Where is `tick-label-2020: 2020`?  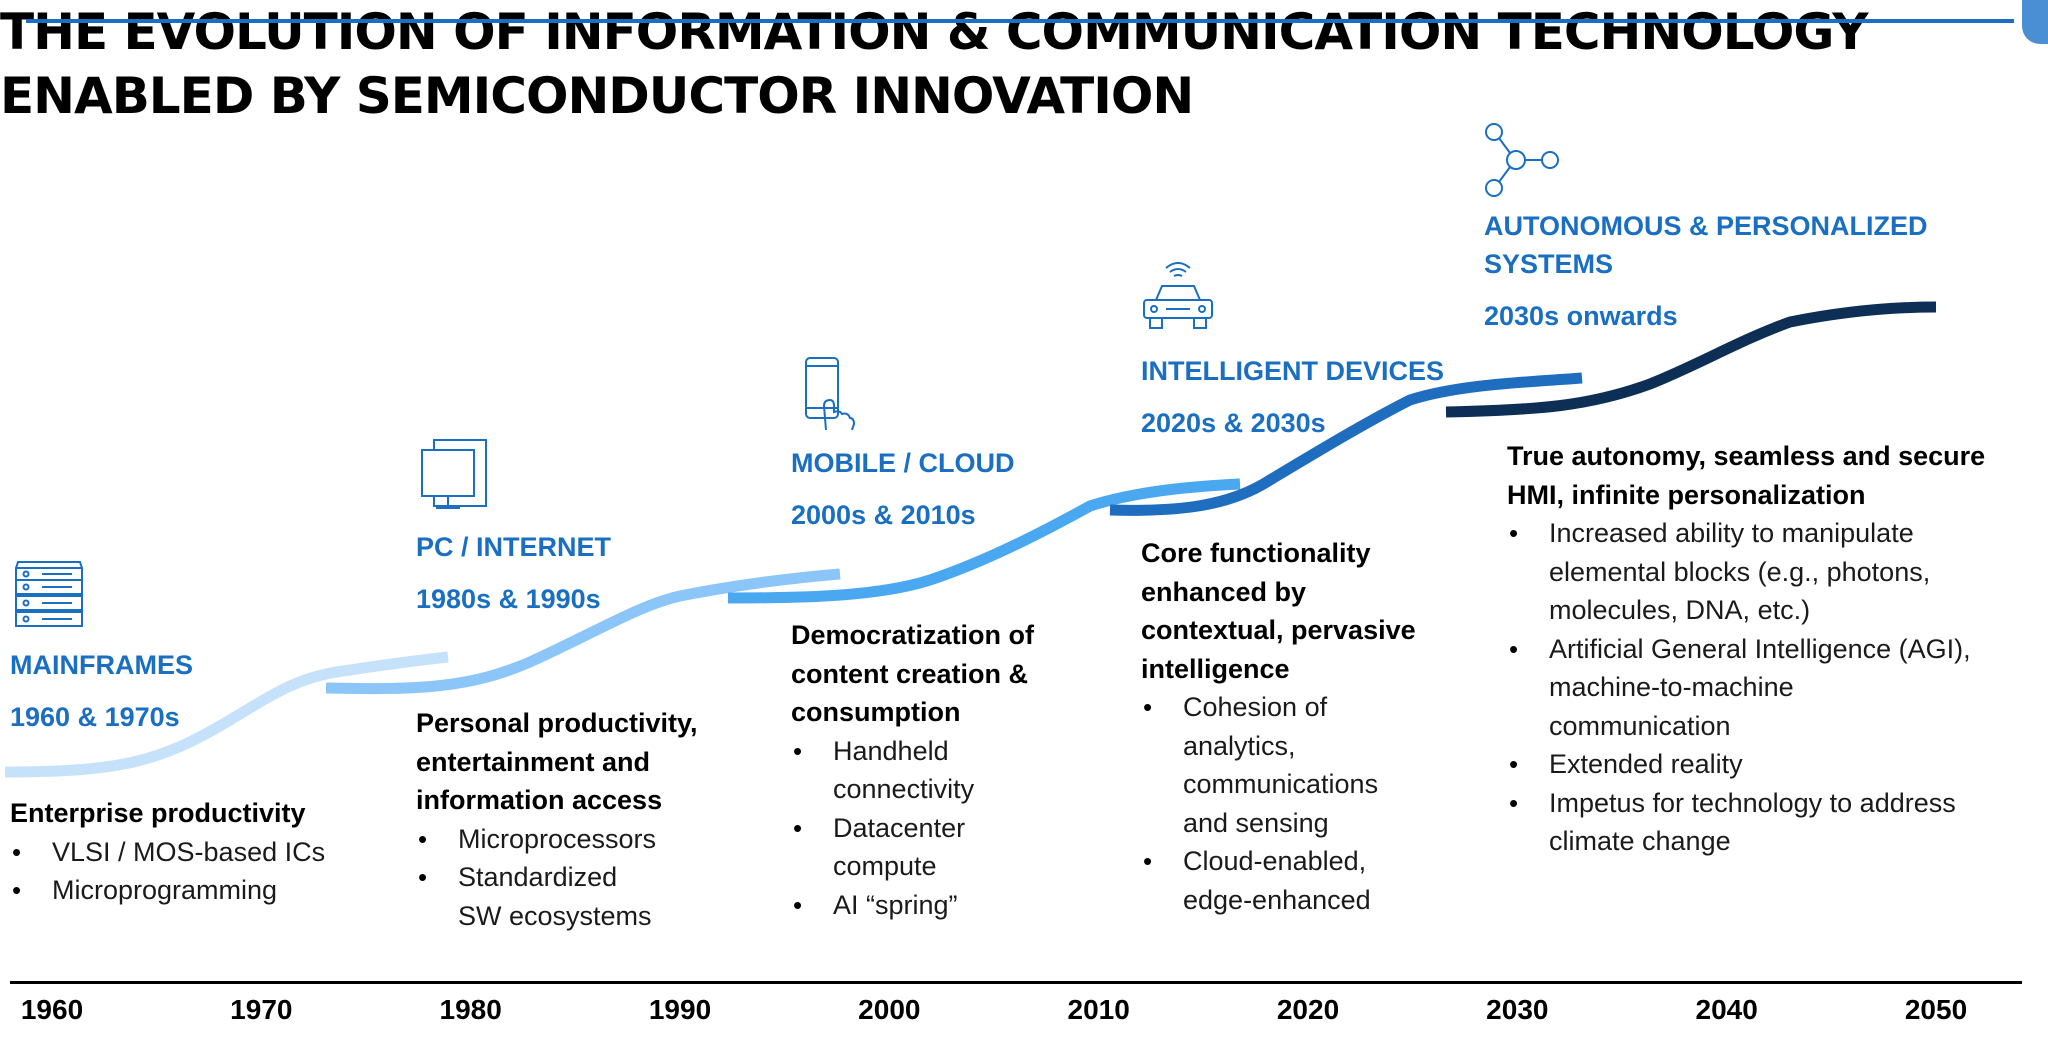
tick-label-2020: 2020 is located at coordinates (1308, 1009).